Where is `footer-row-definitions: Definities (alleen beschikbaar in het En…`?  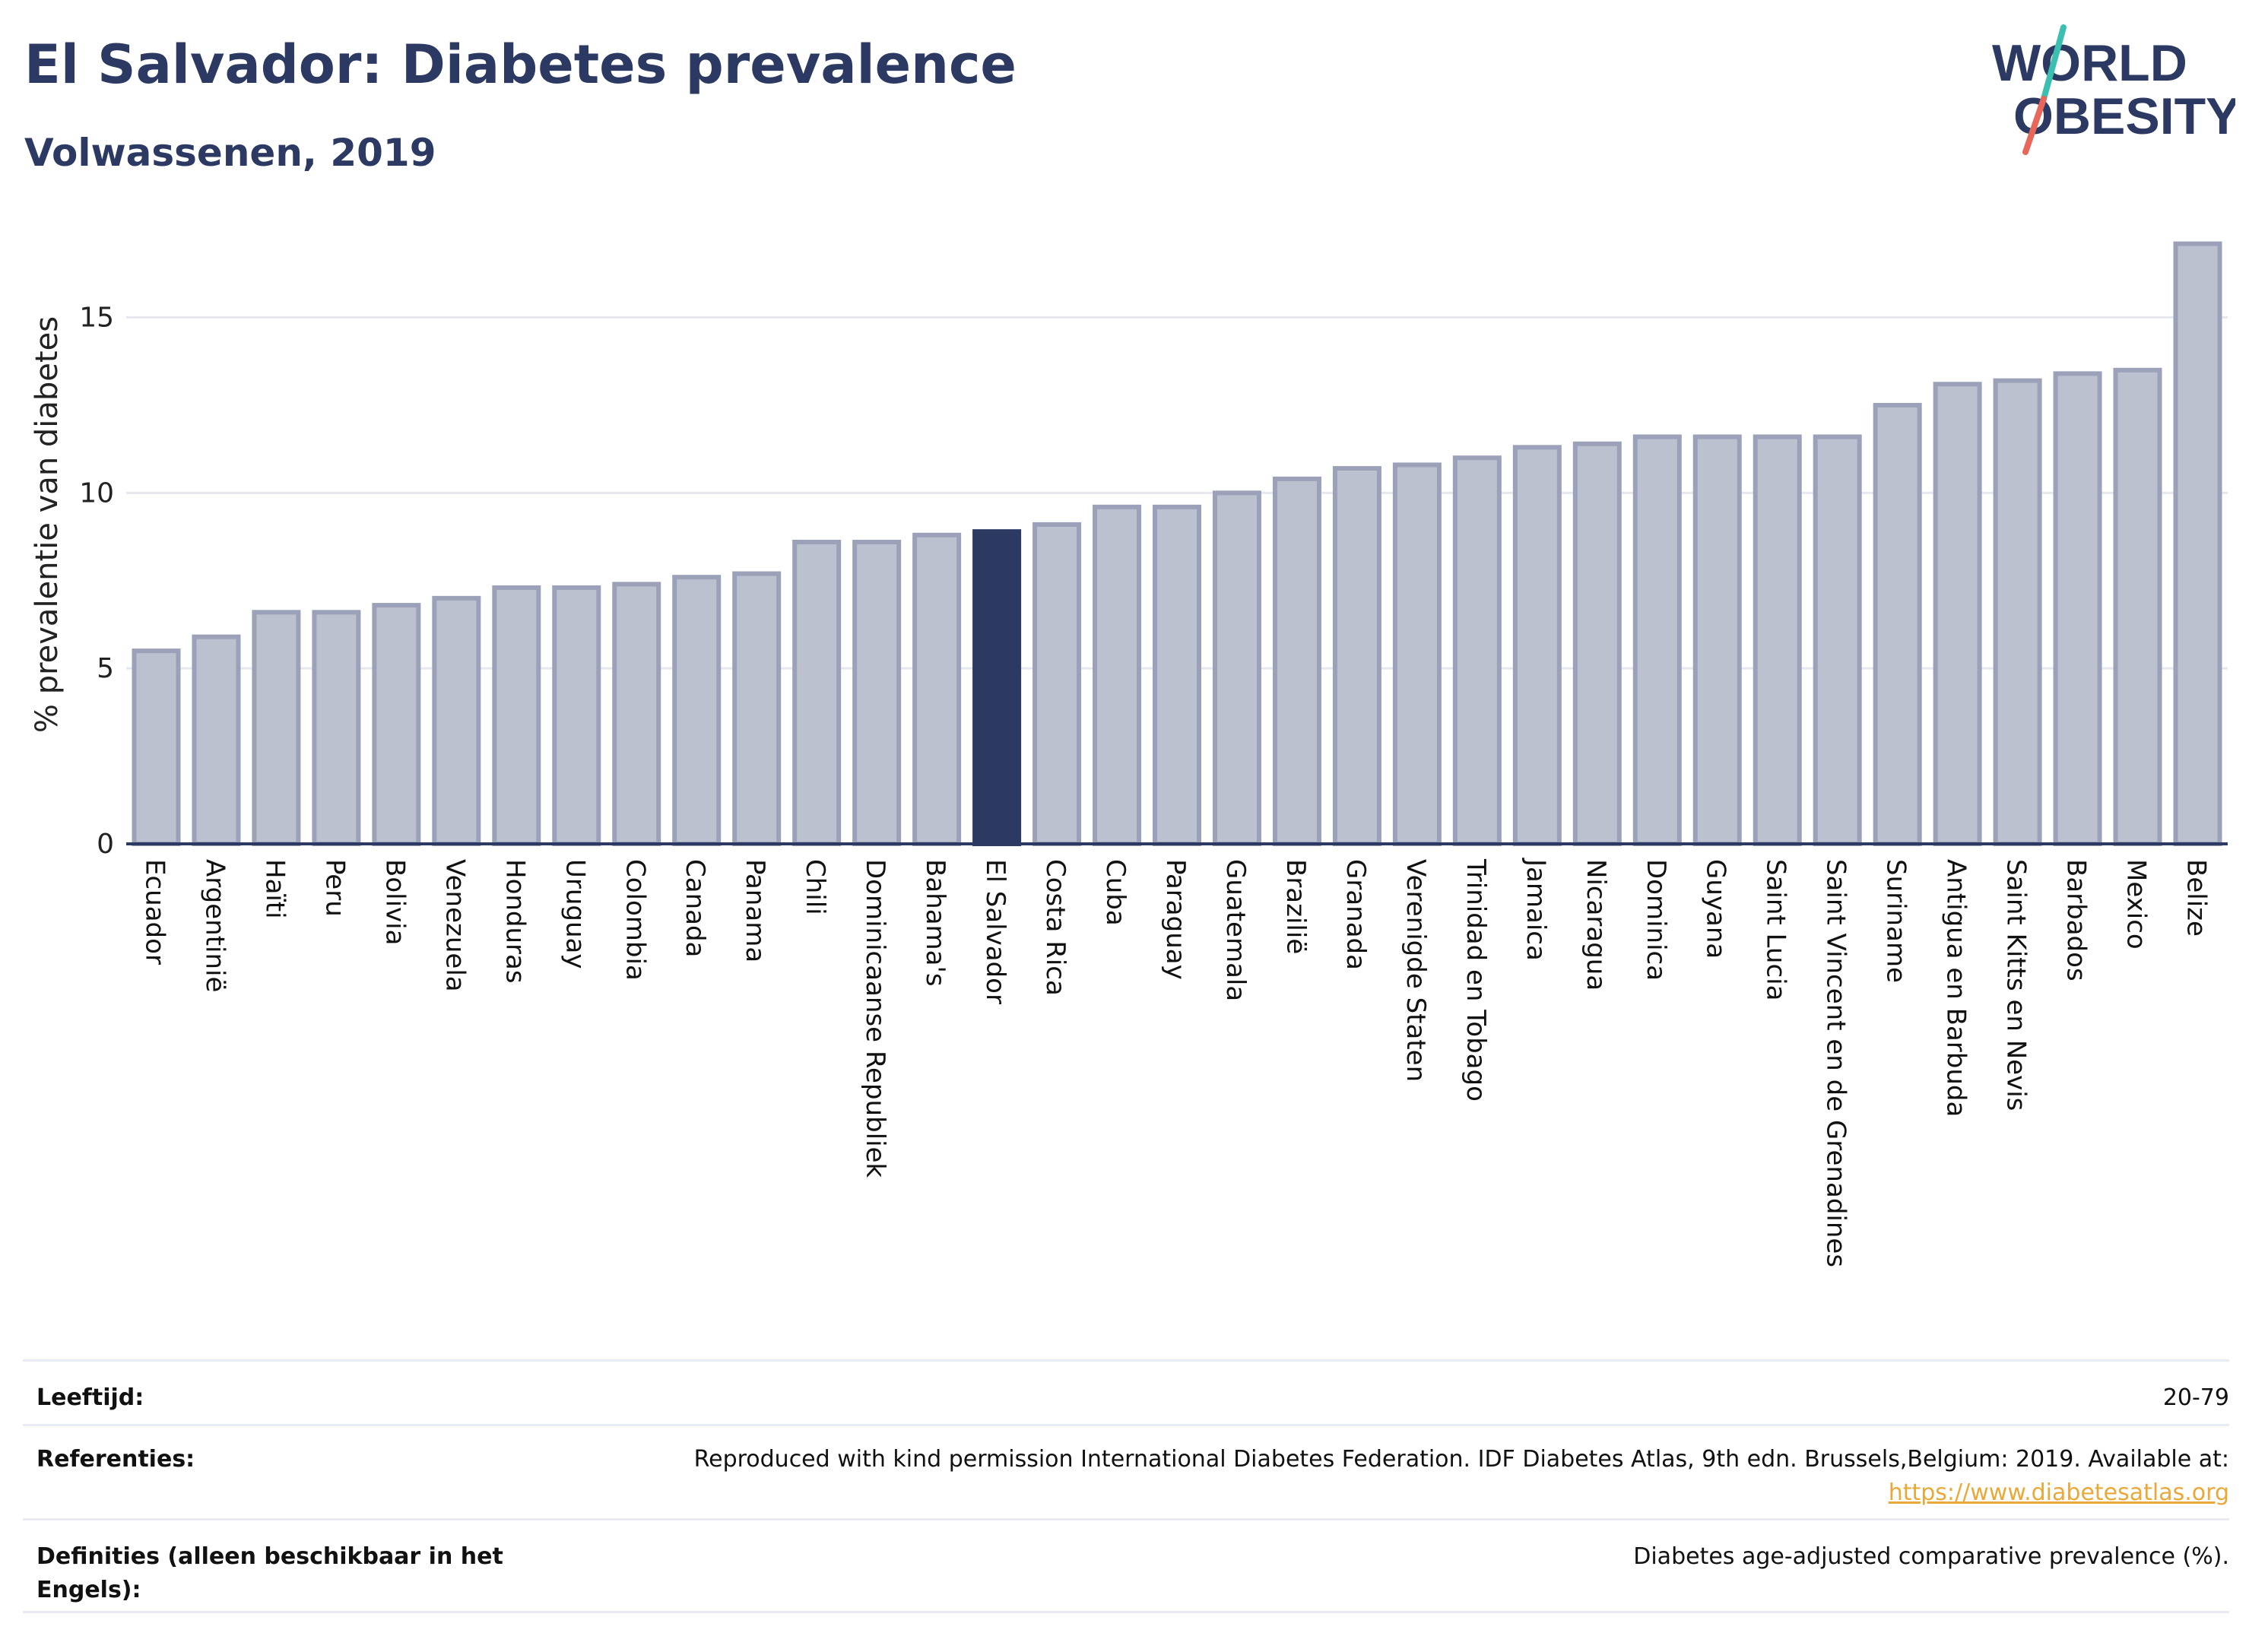 footer-row-definitions: Definities (alleen beschikbaar in het En… is located at coordinates (1126, 1565).